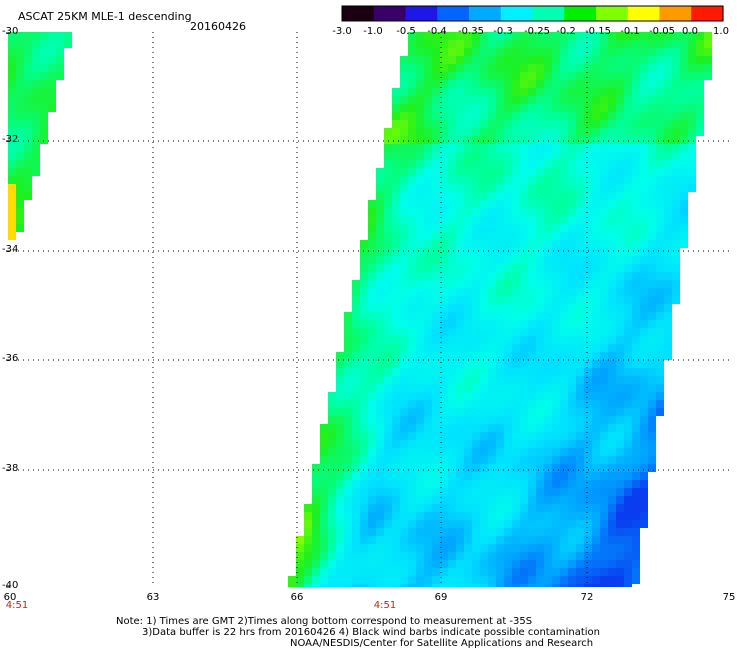  What do you see at coordinates (342, 31) in the screenshot?
I see `colorbar-label: -3.0` at bounding box center [342, 31].